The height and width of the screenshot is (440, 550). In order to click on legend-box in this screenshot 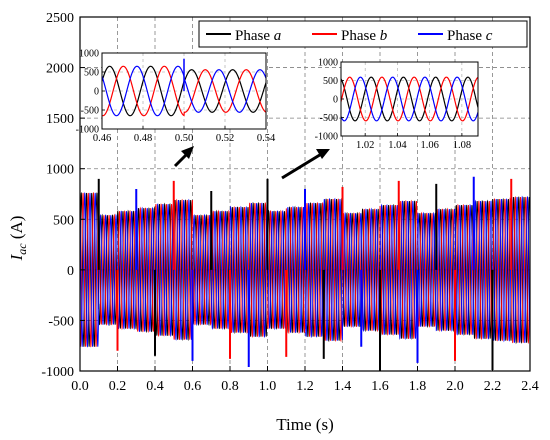, I will do `click(363, 34)`.